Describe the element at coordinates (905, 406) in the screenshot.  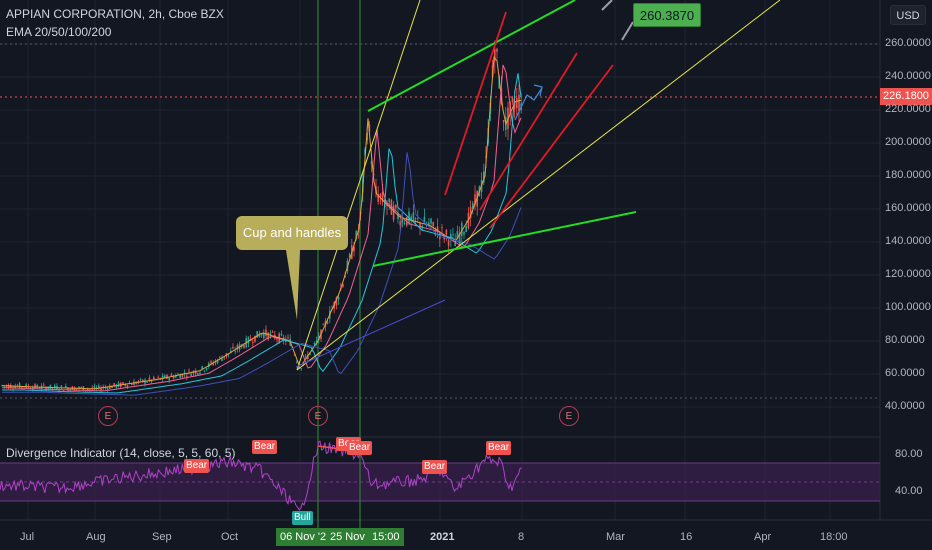
I see `price-tick-label: 40.0000` at that location.